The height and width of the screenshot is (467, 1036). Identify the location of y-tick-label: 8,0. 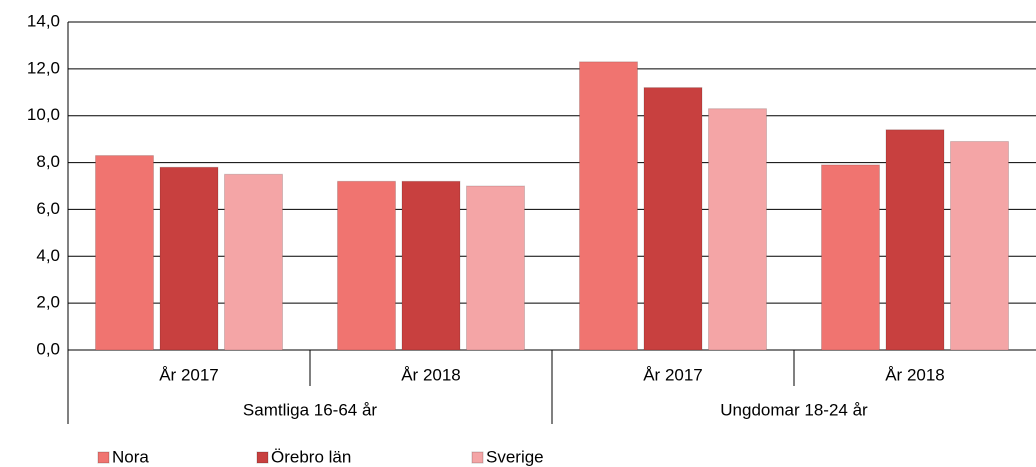
(48, 161).